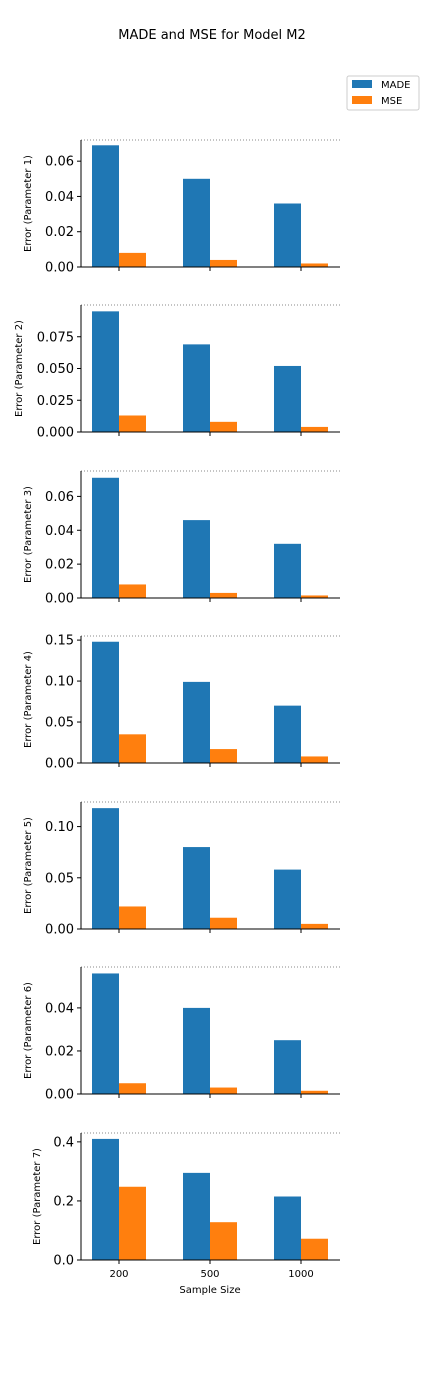 The image size is (425, 1400). Describe the element at coordinates (55, 401) in the screenshot. I see `panel-2-y-tick-label-1: 0.025` at that location.